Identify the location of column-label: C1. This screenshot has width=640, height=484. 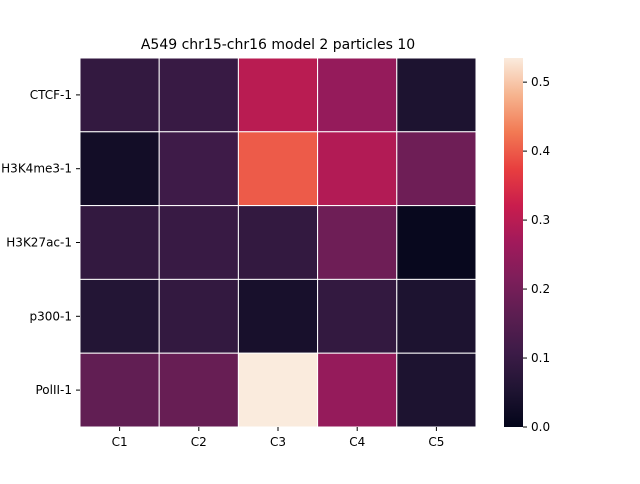
(120, 442).